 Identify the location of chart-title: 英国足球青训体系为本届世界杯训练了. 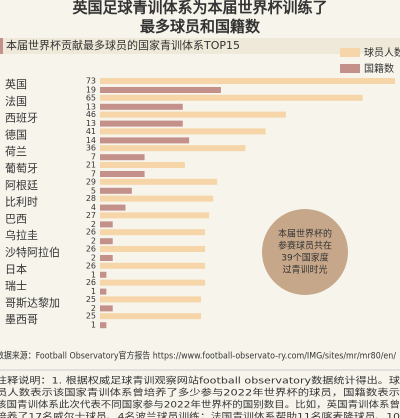
(199, 8).